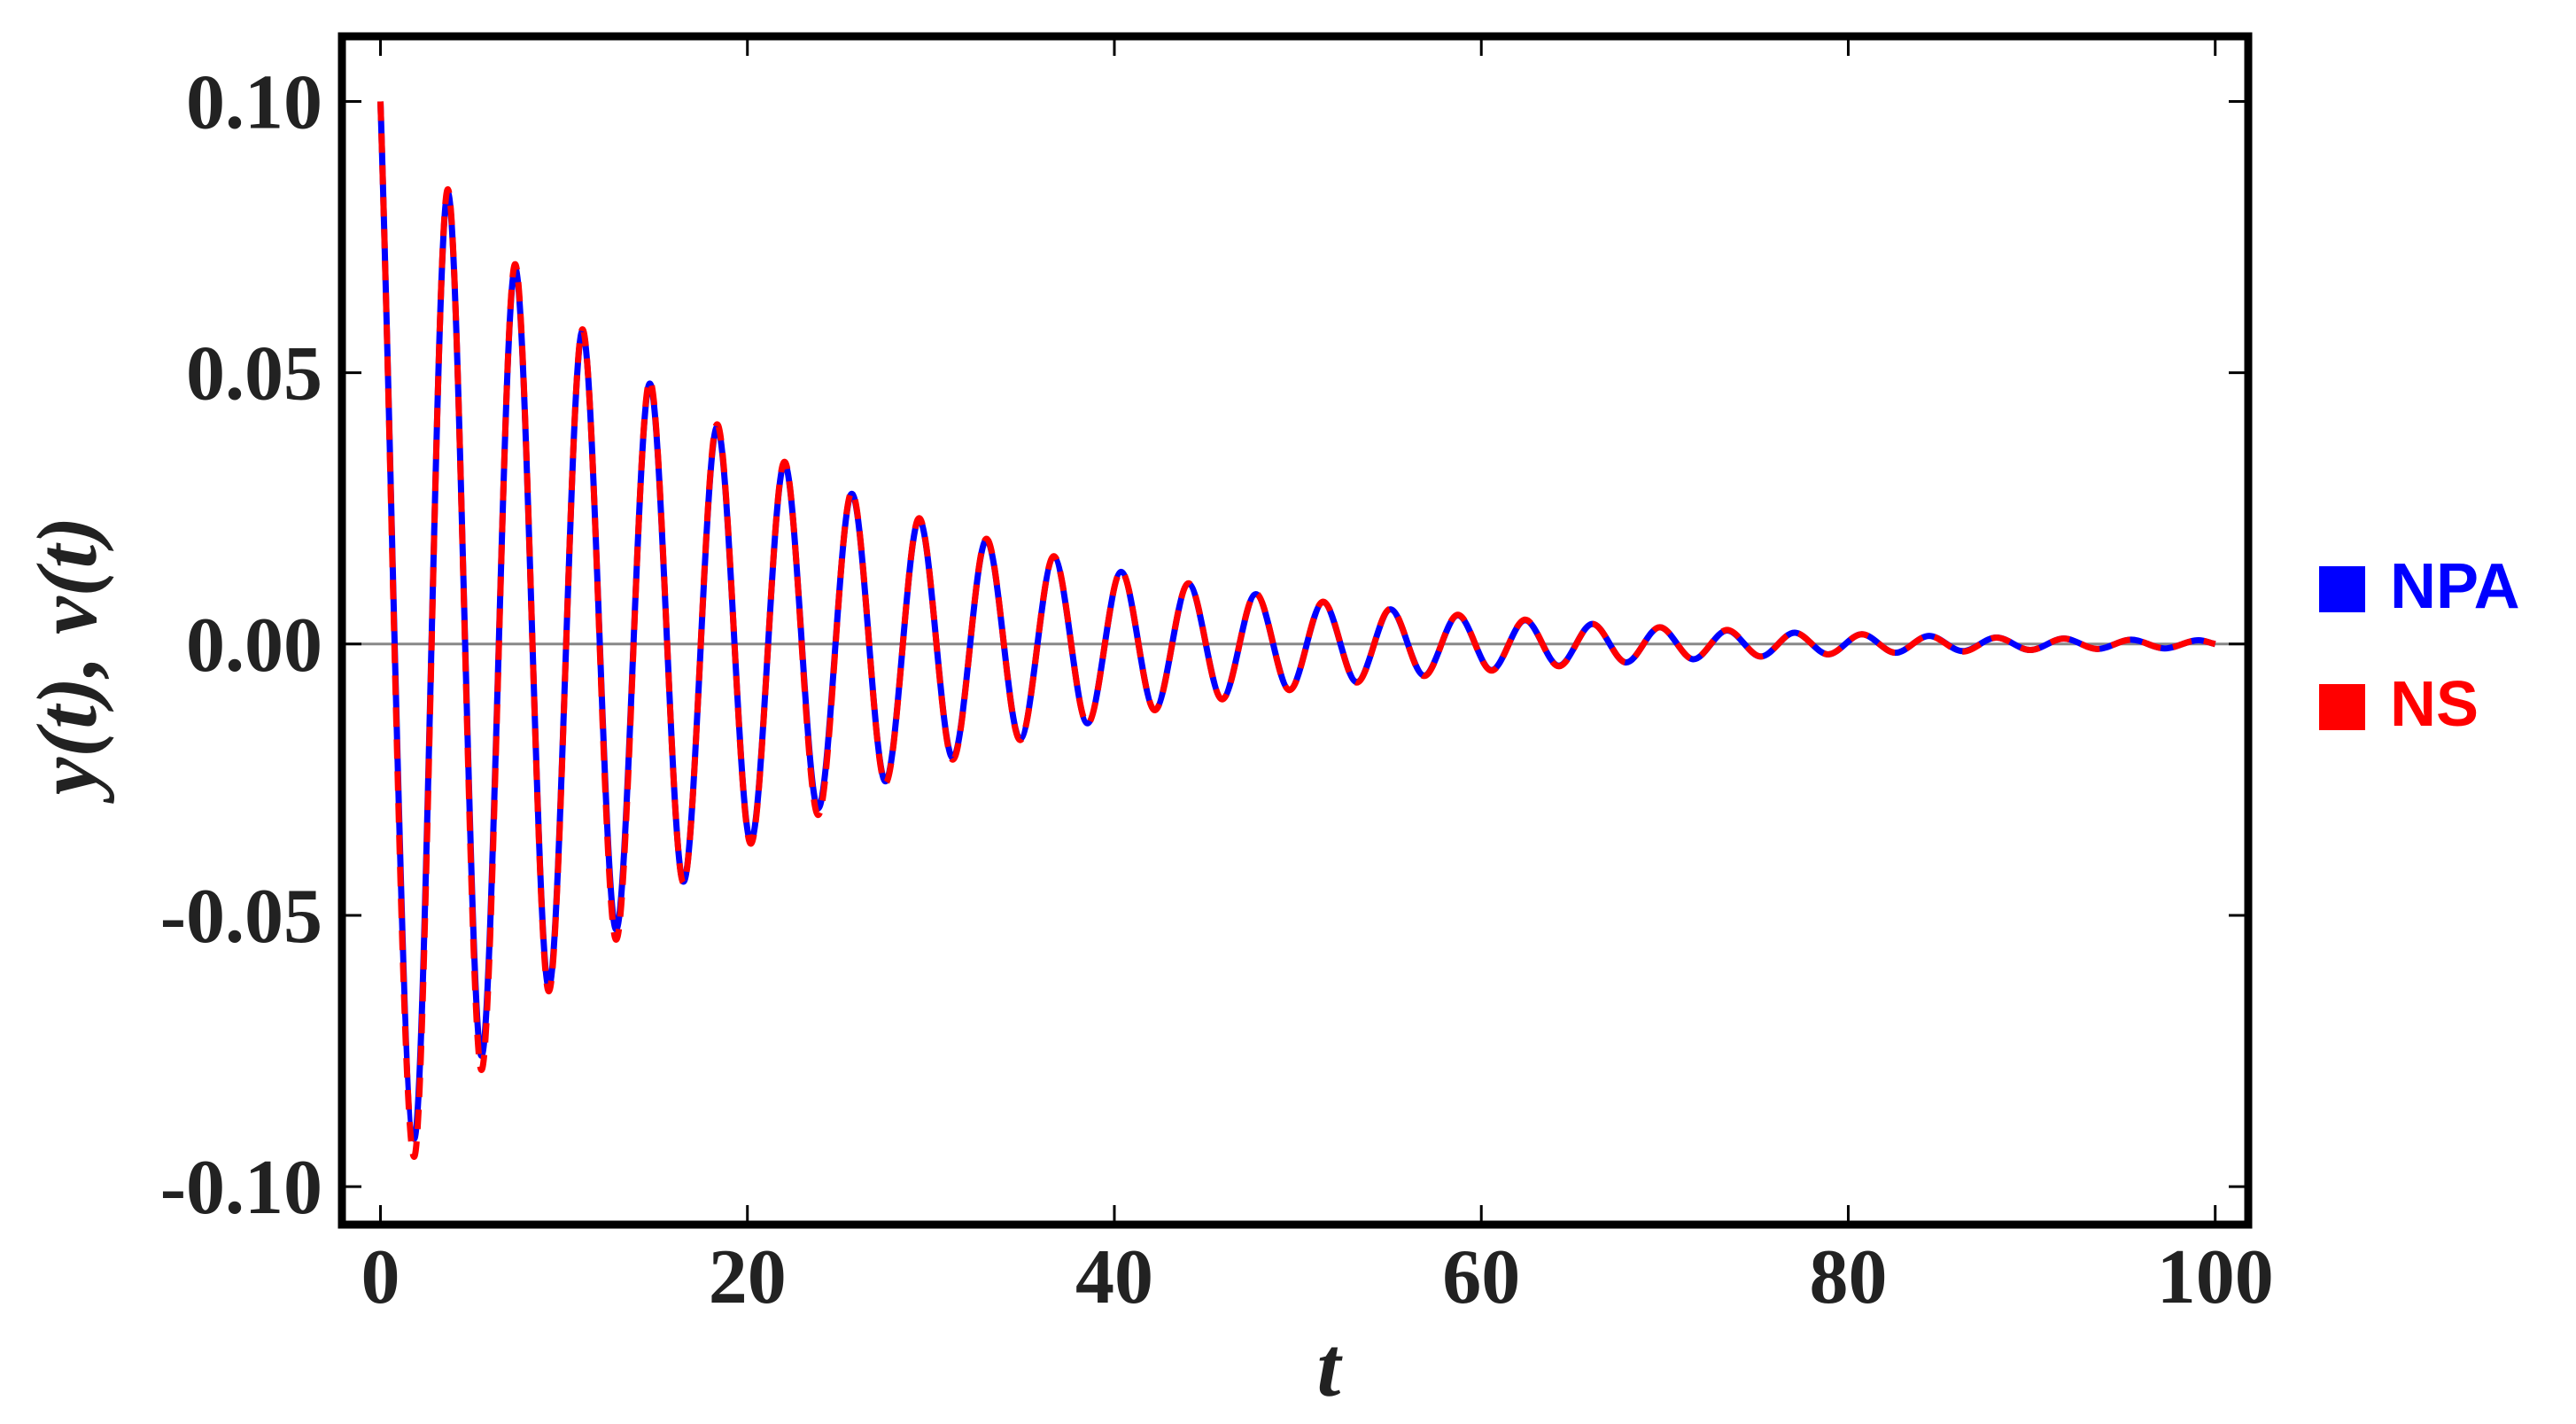  I want to click on y-tick-label: -0.05, so click(241, 917).